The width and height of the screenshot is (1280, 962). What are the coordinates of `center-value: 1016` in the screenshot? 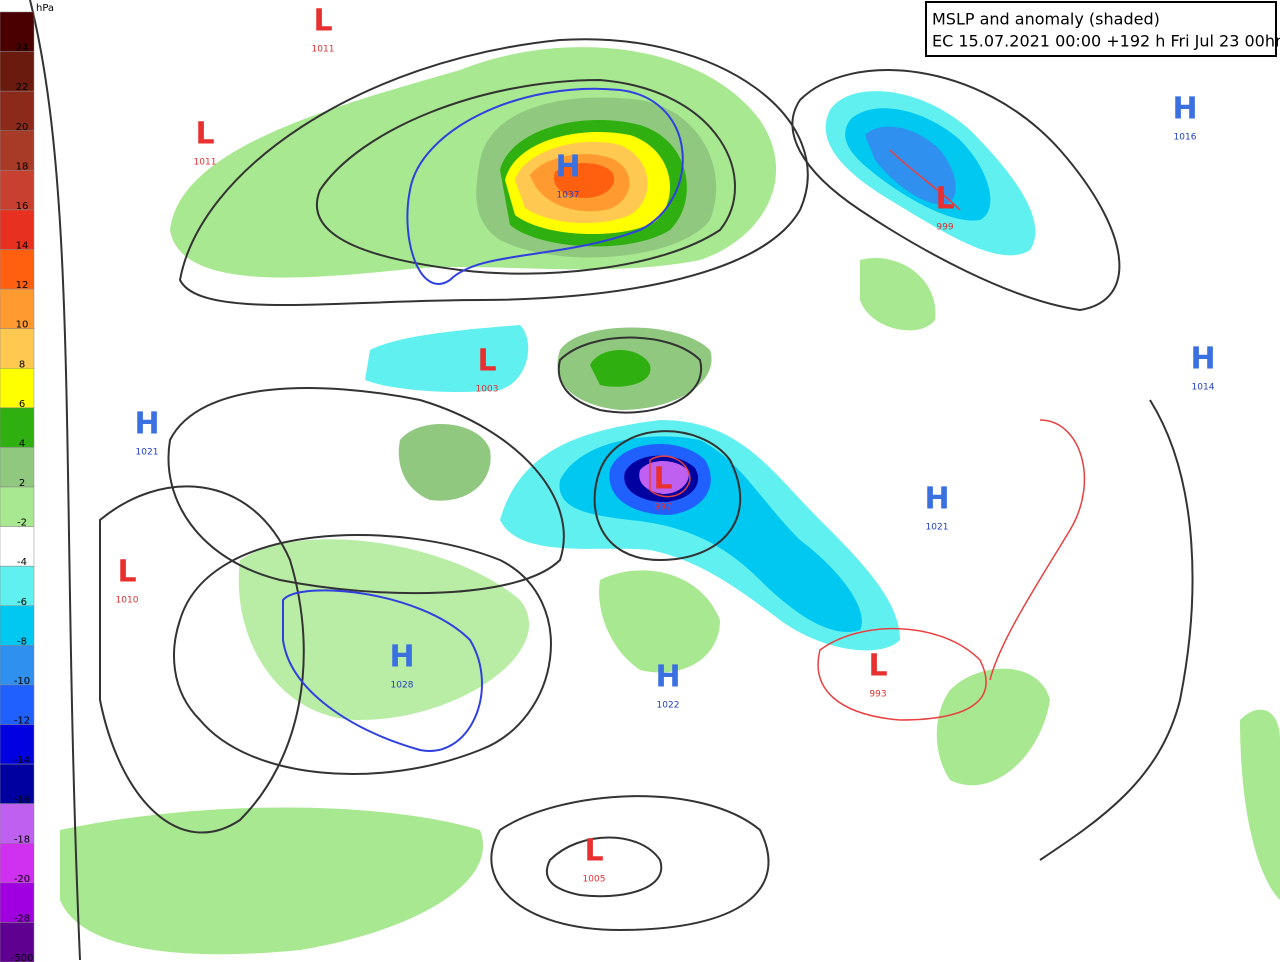 It's located at (1185, 138).